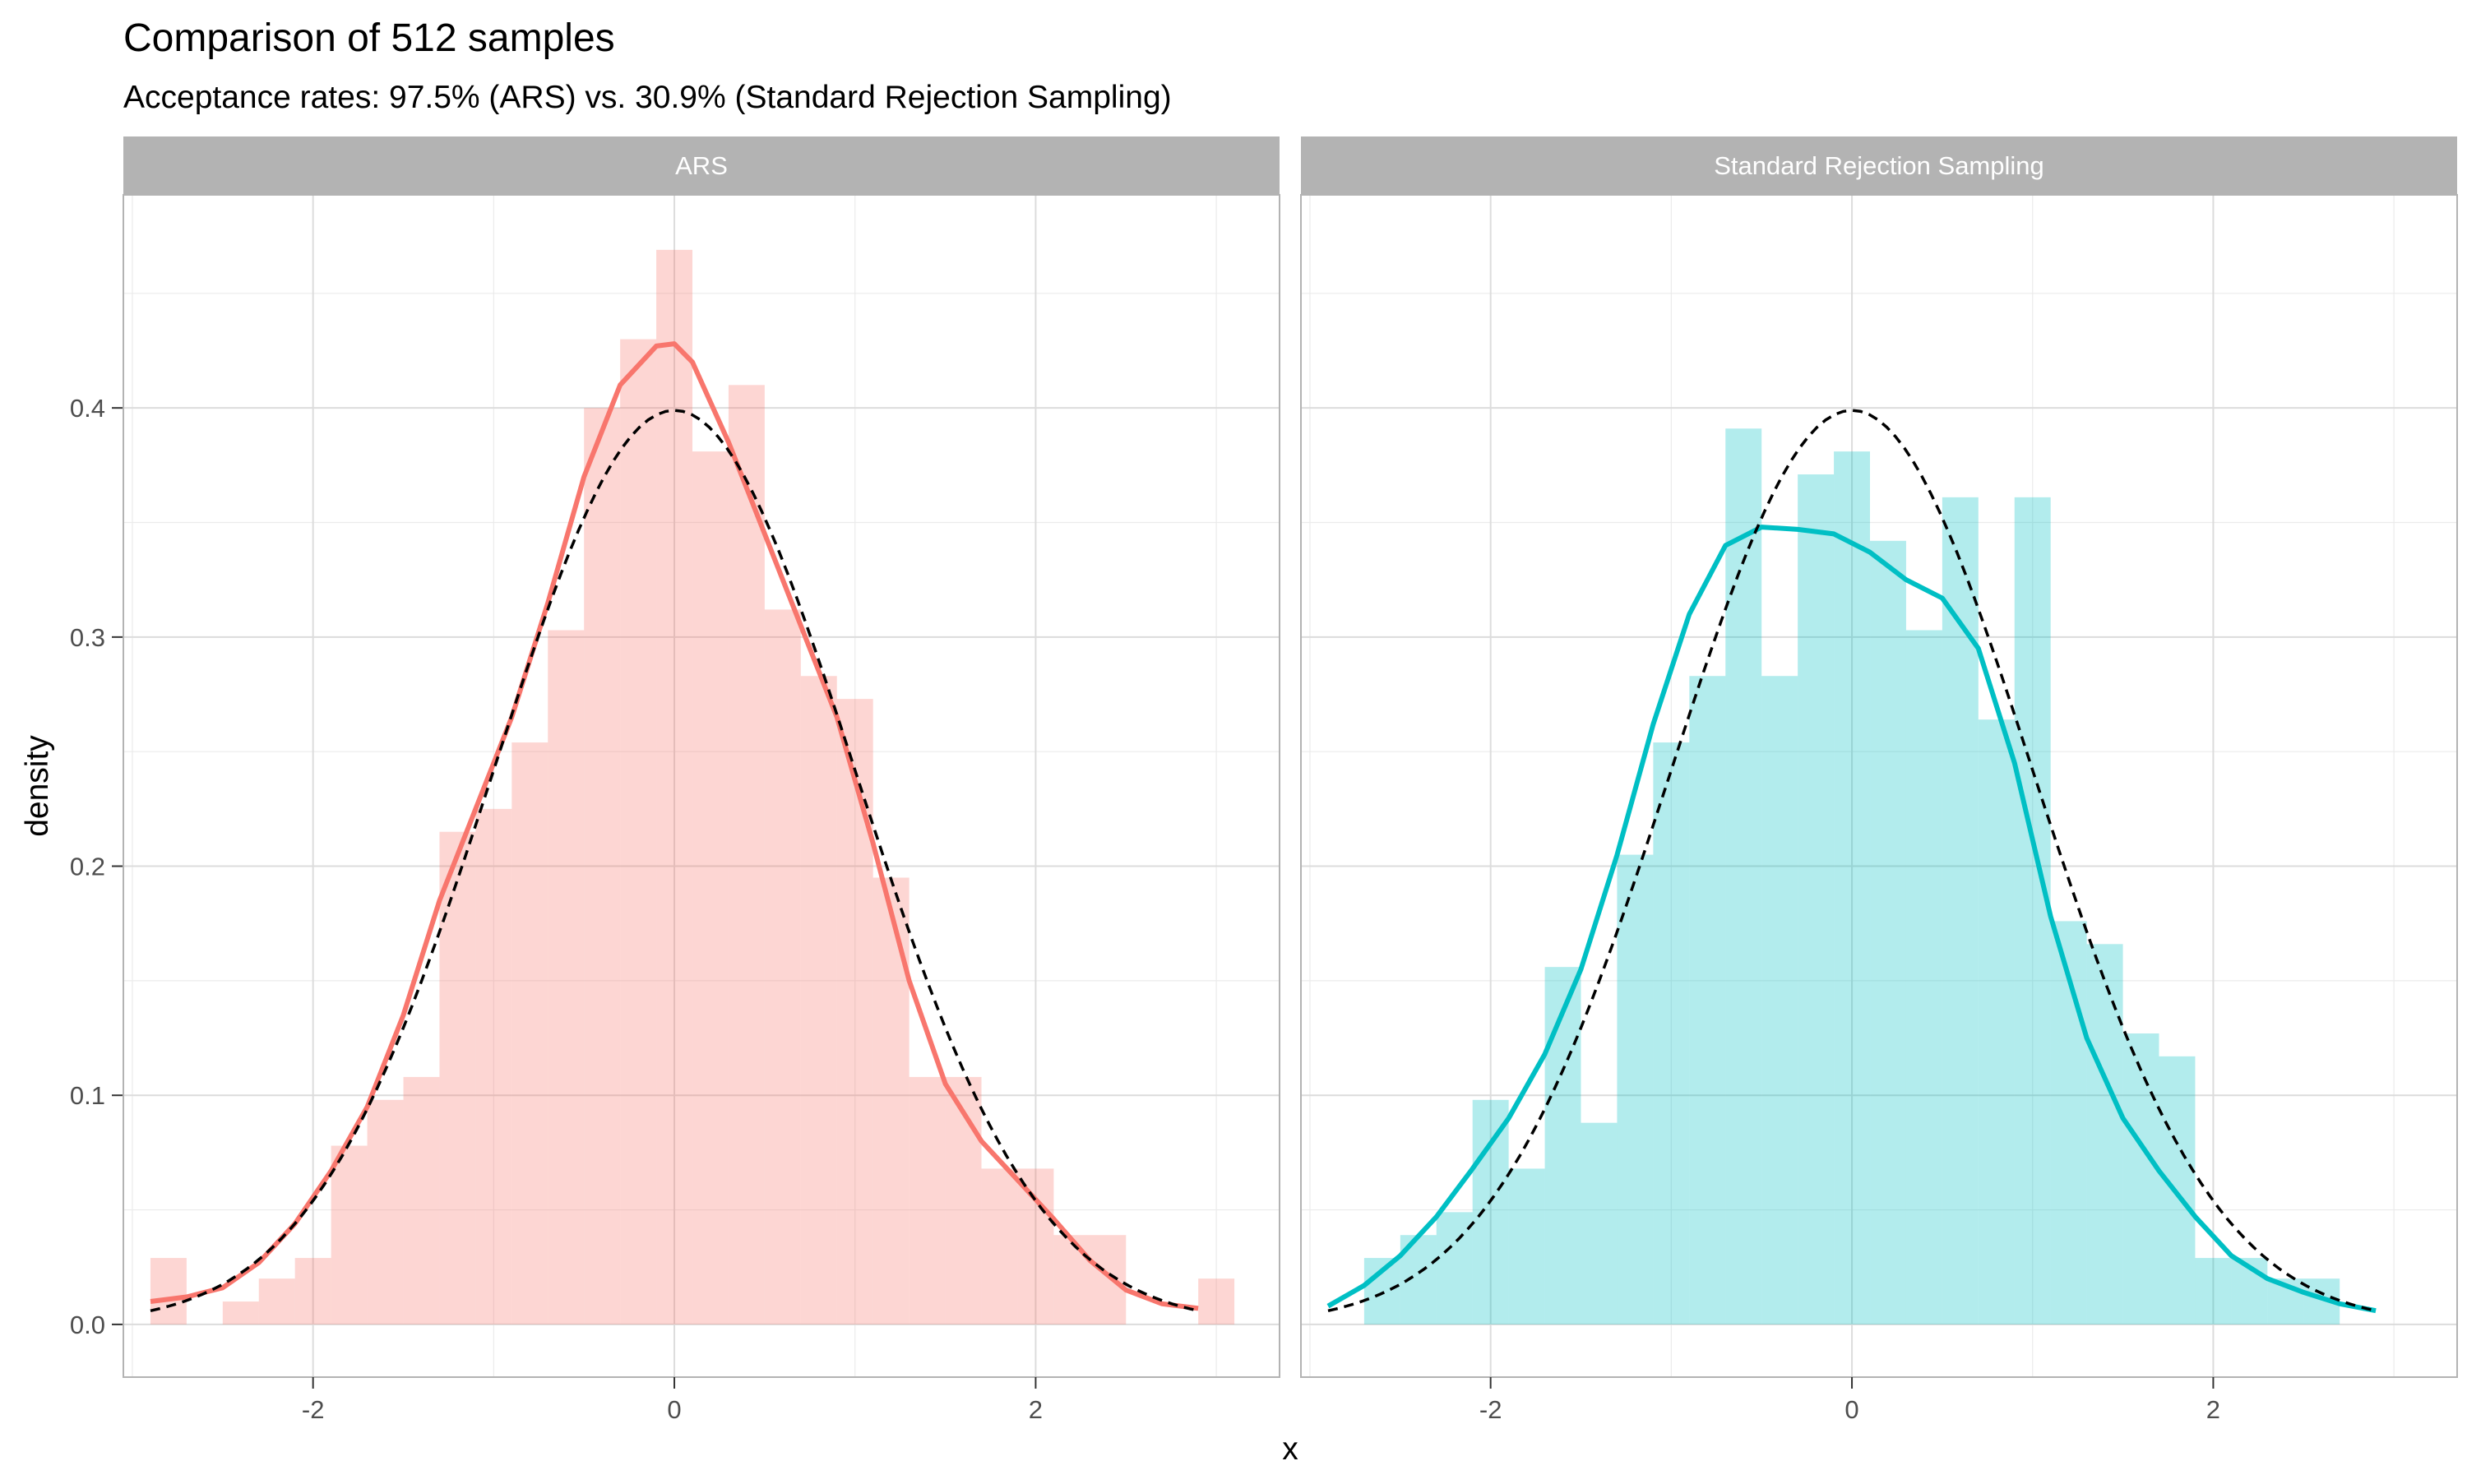  I want to click on y-axis-title: density, so click(38, 786).